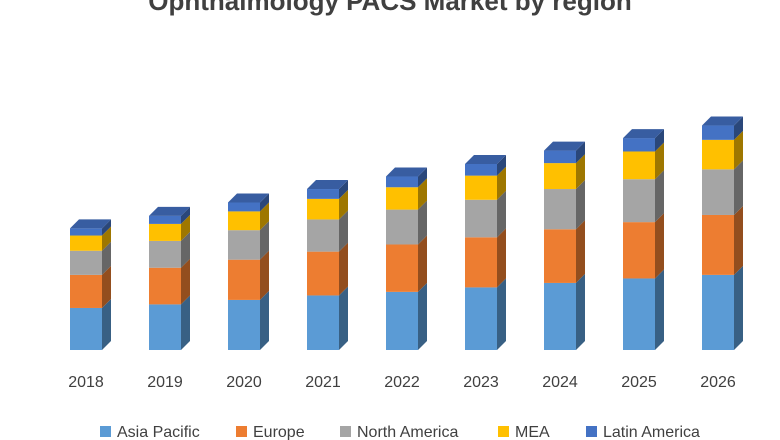 This screenshot has width=780, height=440. I want to click on bar-europe-2026, so click(718, 244).